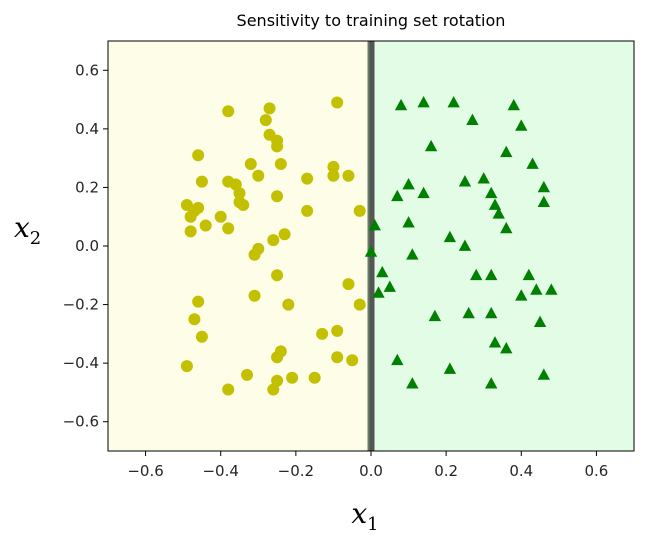 The width and height of the screenshot is (656, 537). I want to click on x-axis-label: x1, so click(364, 516).